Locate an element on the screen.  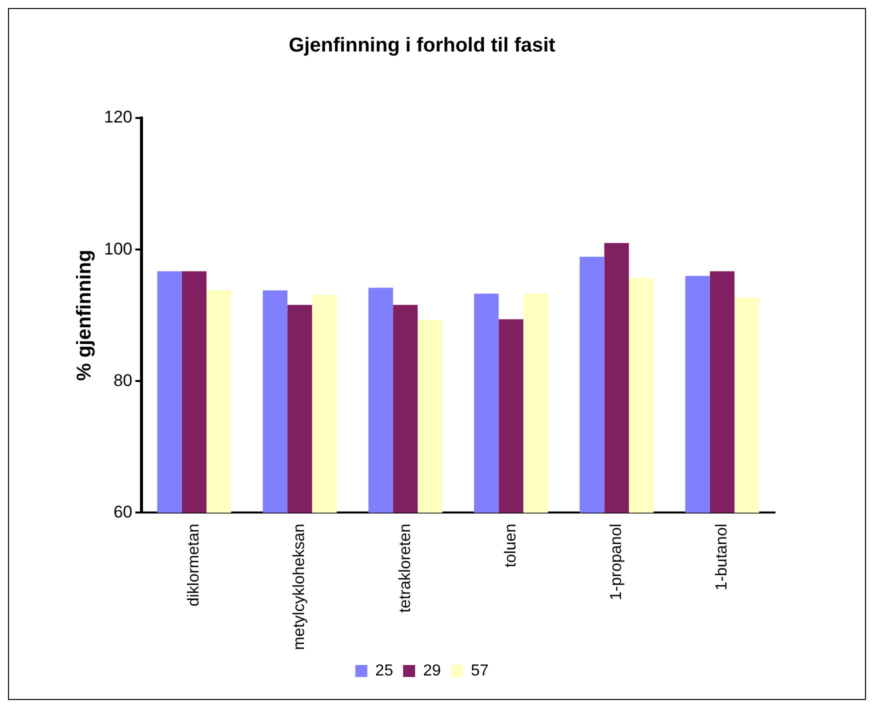
x-tick-label: 1-propanol is located at coordinates (616, 562).